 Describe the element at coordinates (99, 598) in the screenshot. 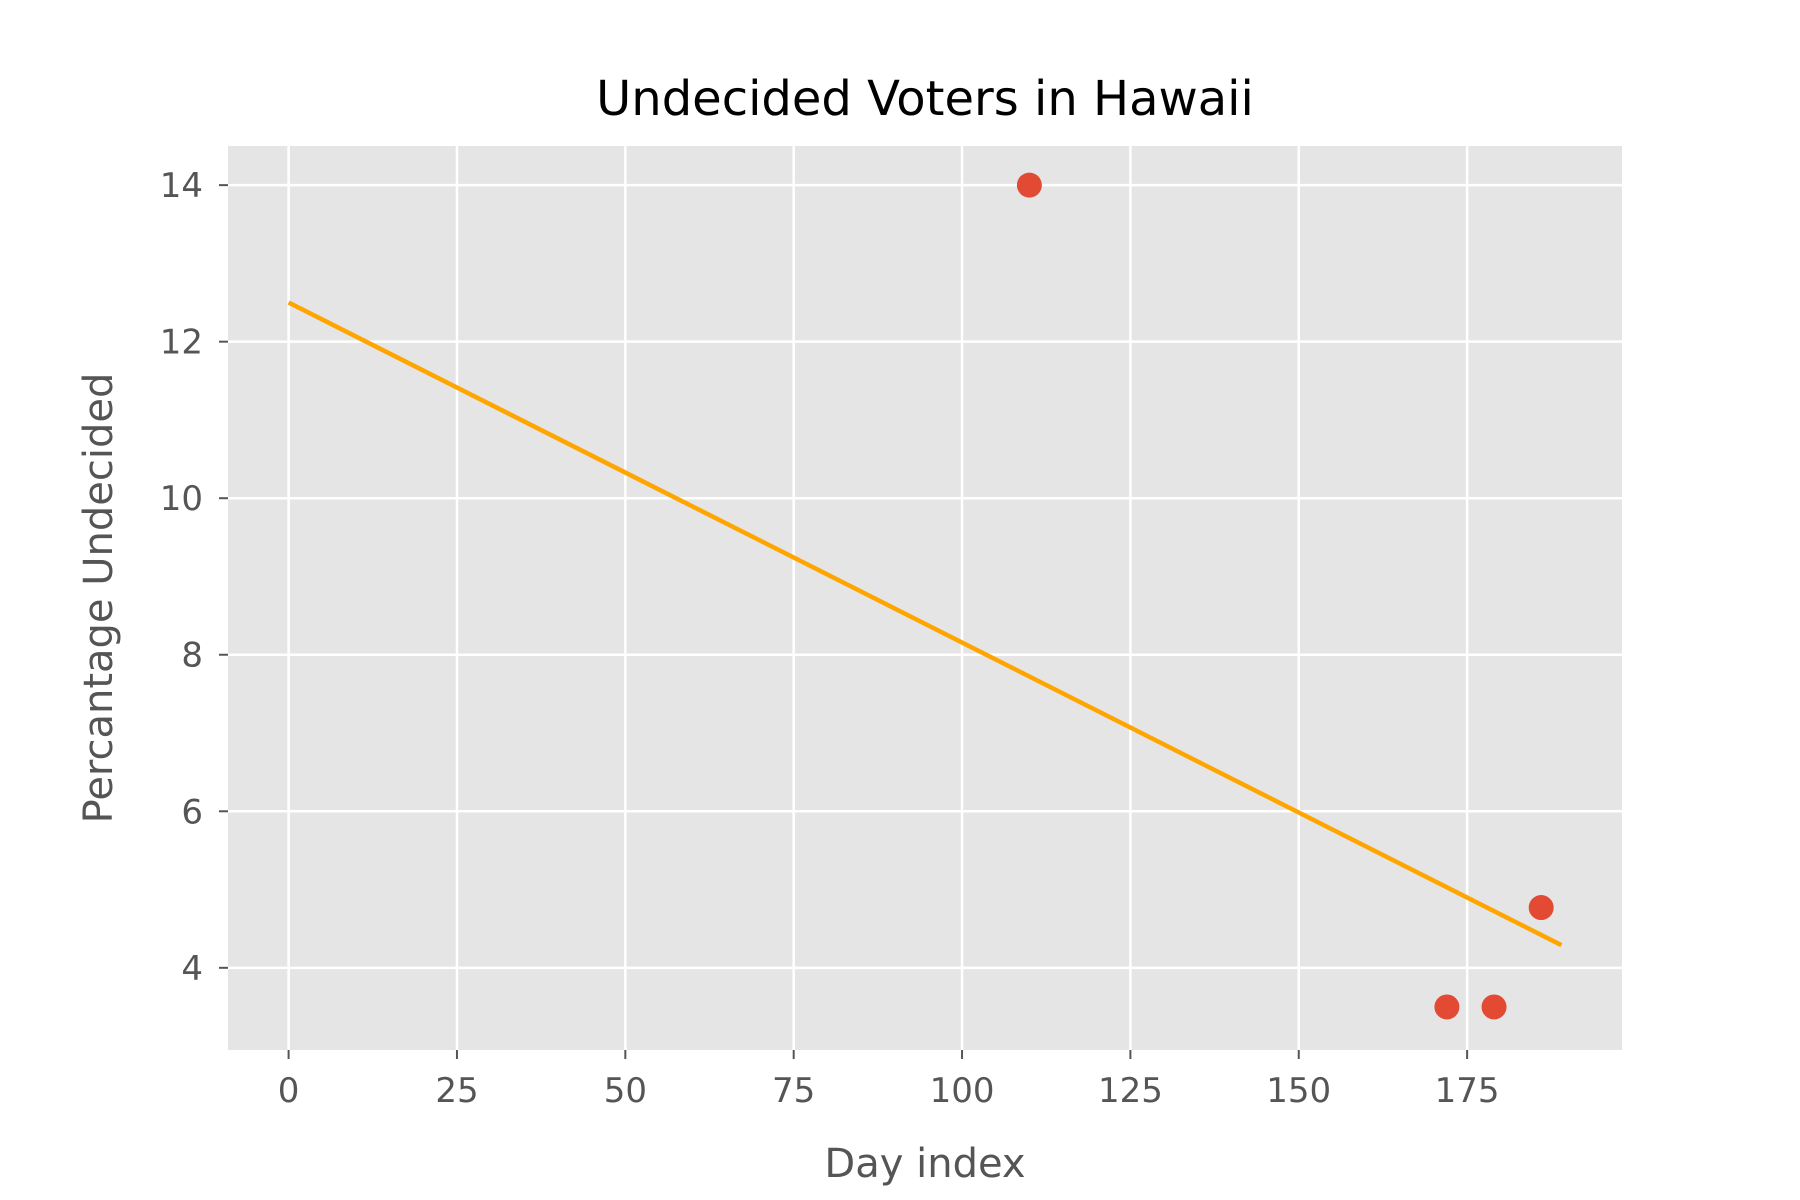

I see `y-axis-label: Percantage Undecided` at that location.